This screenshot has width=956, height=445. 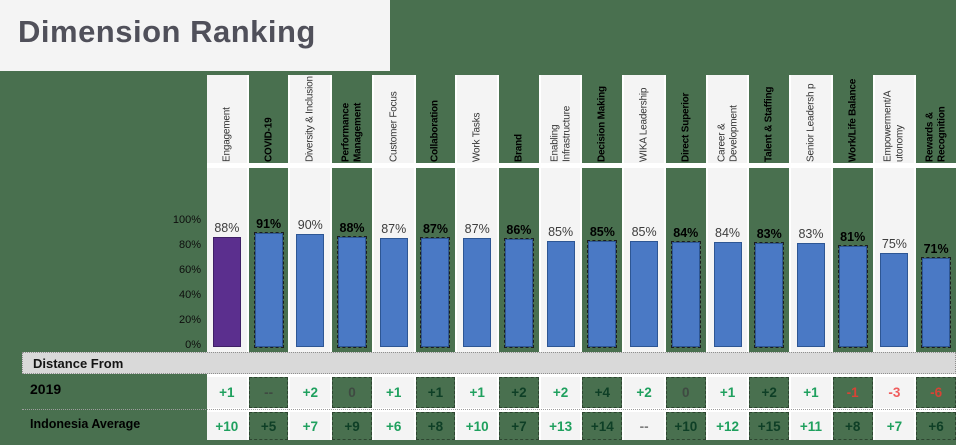 I want to click on distance-2019-value: +4, so click(x=602, y=392).